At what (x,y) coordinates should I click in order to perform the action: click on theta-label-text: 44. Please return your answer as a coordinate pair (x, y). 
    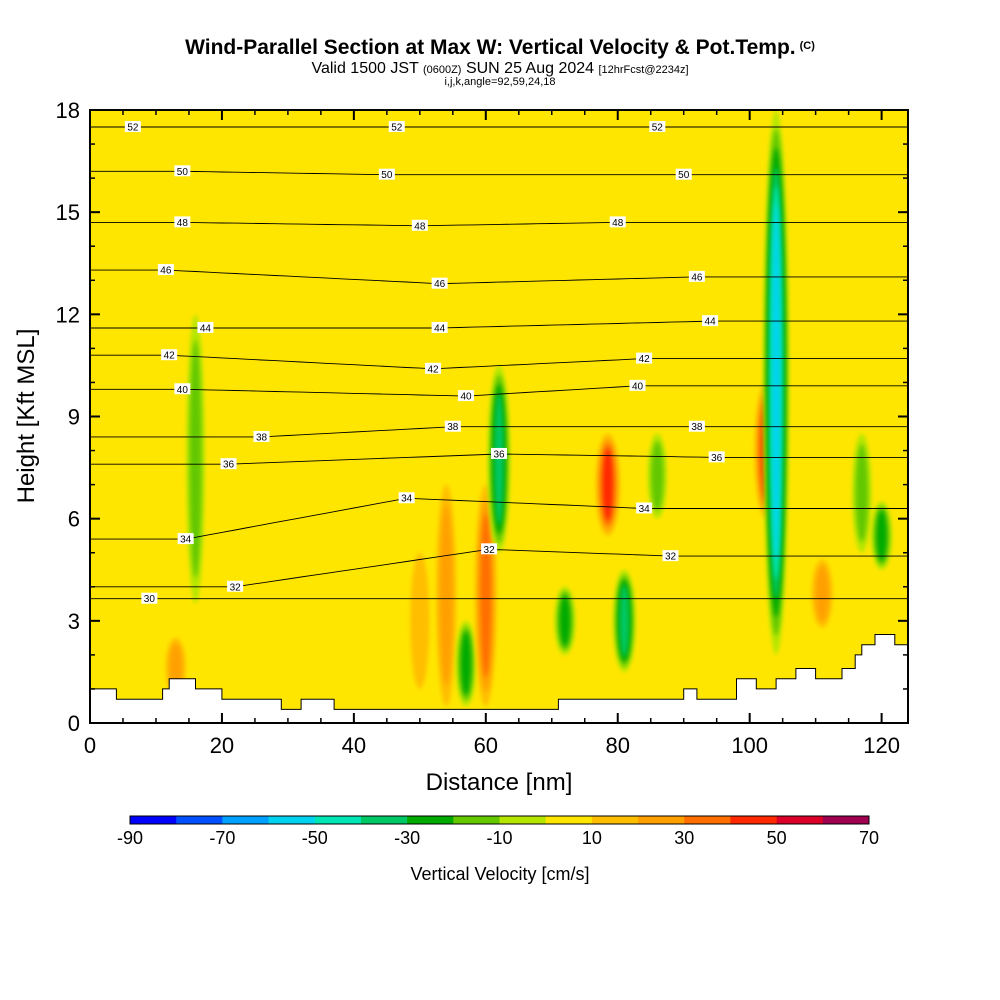
    Looking at the image, I should click on (440, 328).